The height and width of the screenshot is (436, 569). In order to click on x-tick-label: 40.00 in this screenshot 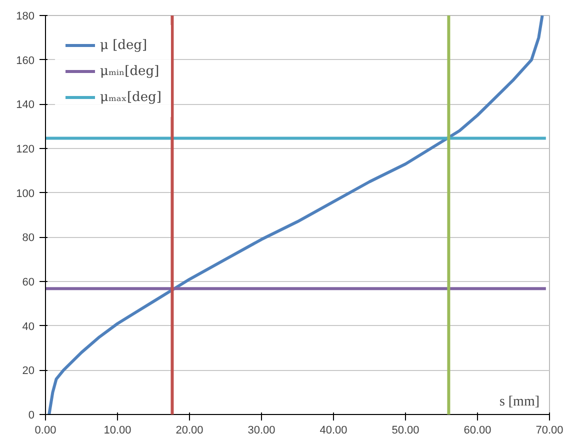, I will do `click(334, 430)`.